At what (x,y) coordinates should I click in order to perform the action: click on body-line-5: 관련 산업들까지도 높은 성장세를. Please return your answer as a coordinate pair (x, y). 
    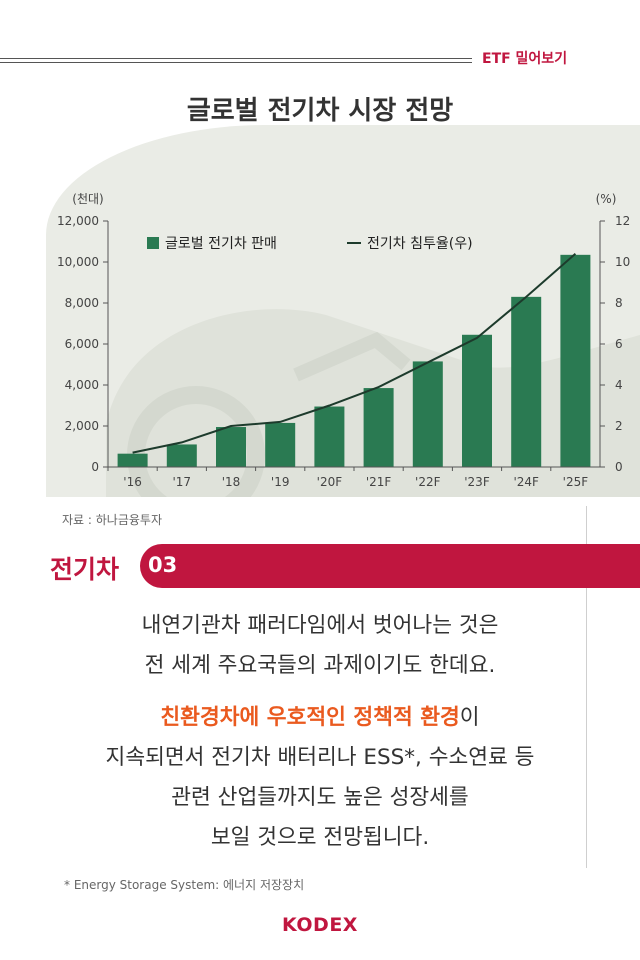
    Looking at the image, I should click on (320, 797).